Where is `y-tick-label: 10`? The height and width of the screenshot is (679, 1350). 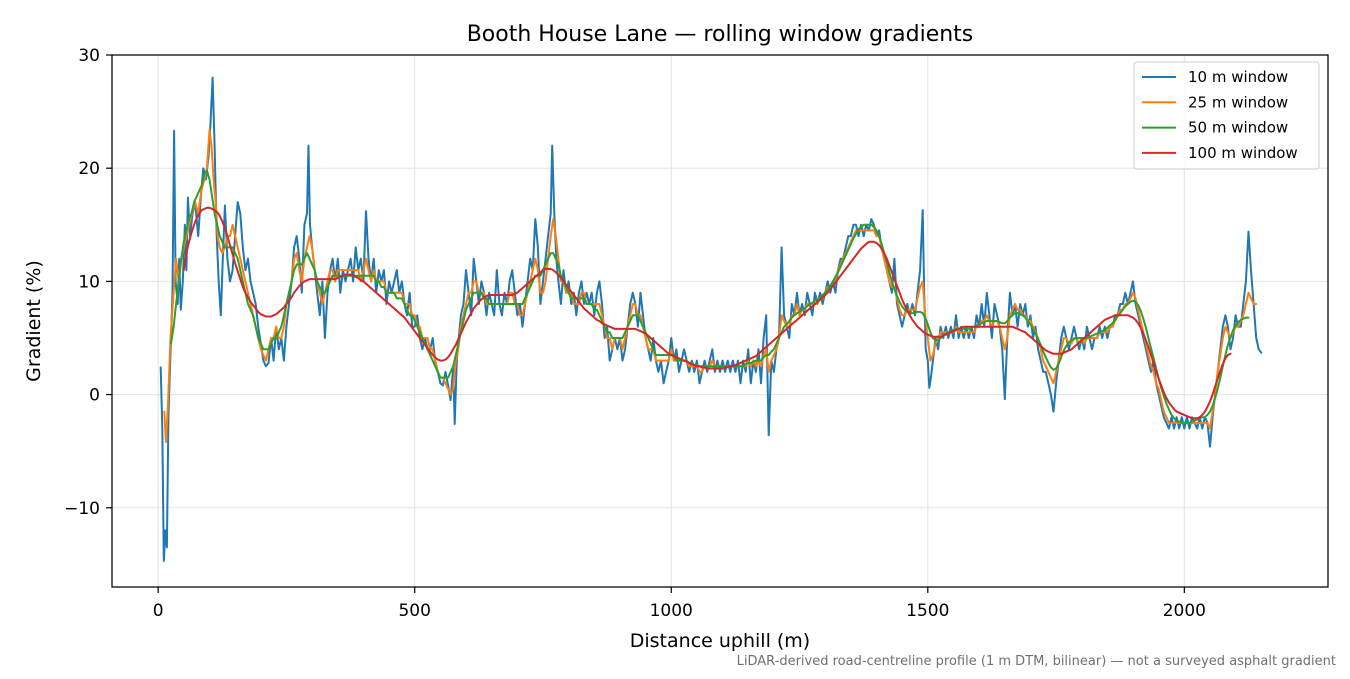 y-tick-label: 10 is located at coordinates (89, 282).